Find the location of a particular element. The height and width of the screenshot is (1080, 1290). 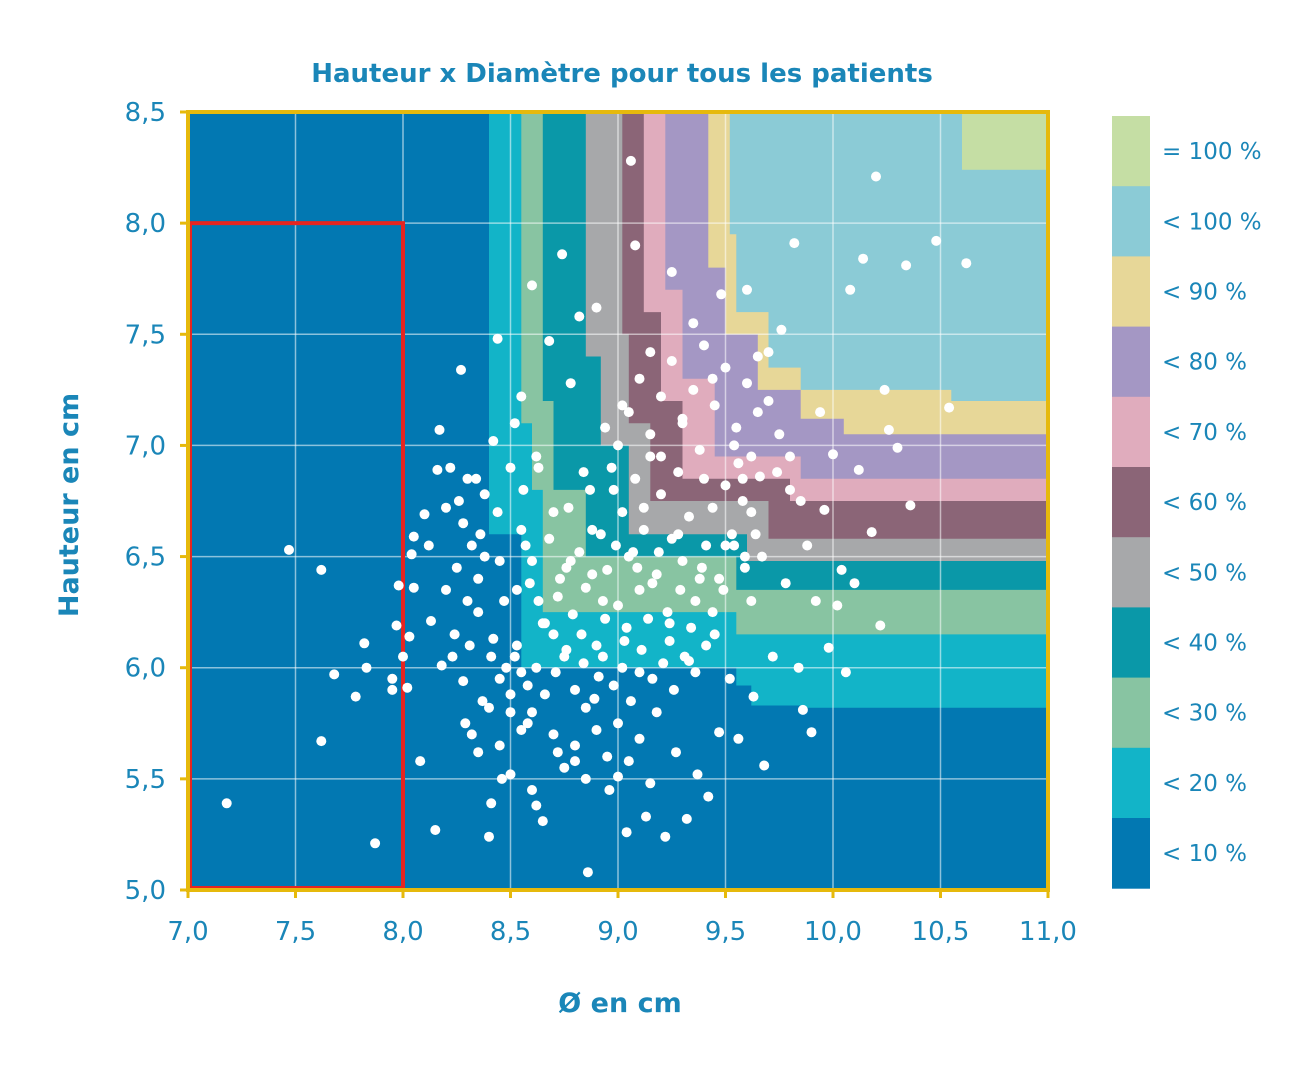

x-tick-label: 7,0 is located at coordinates (187, 932).